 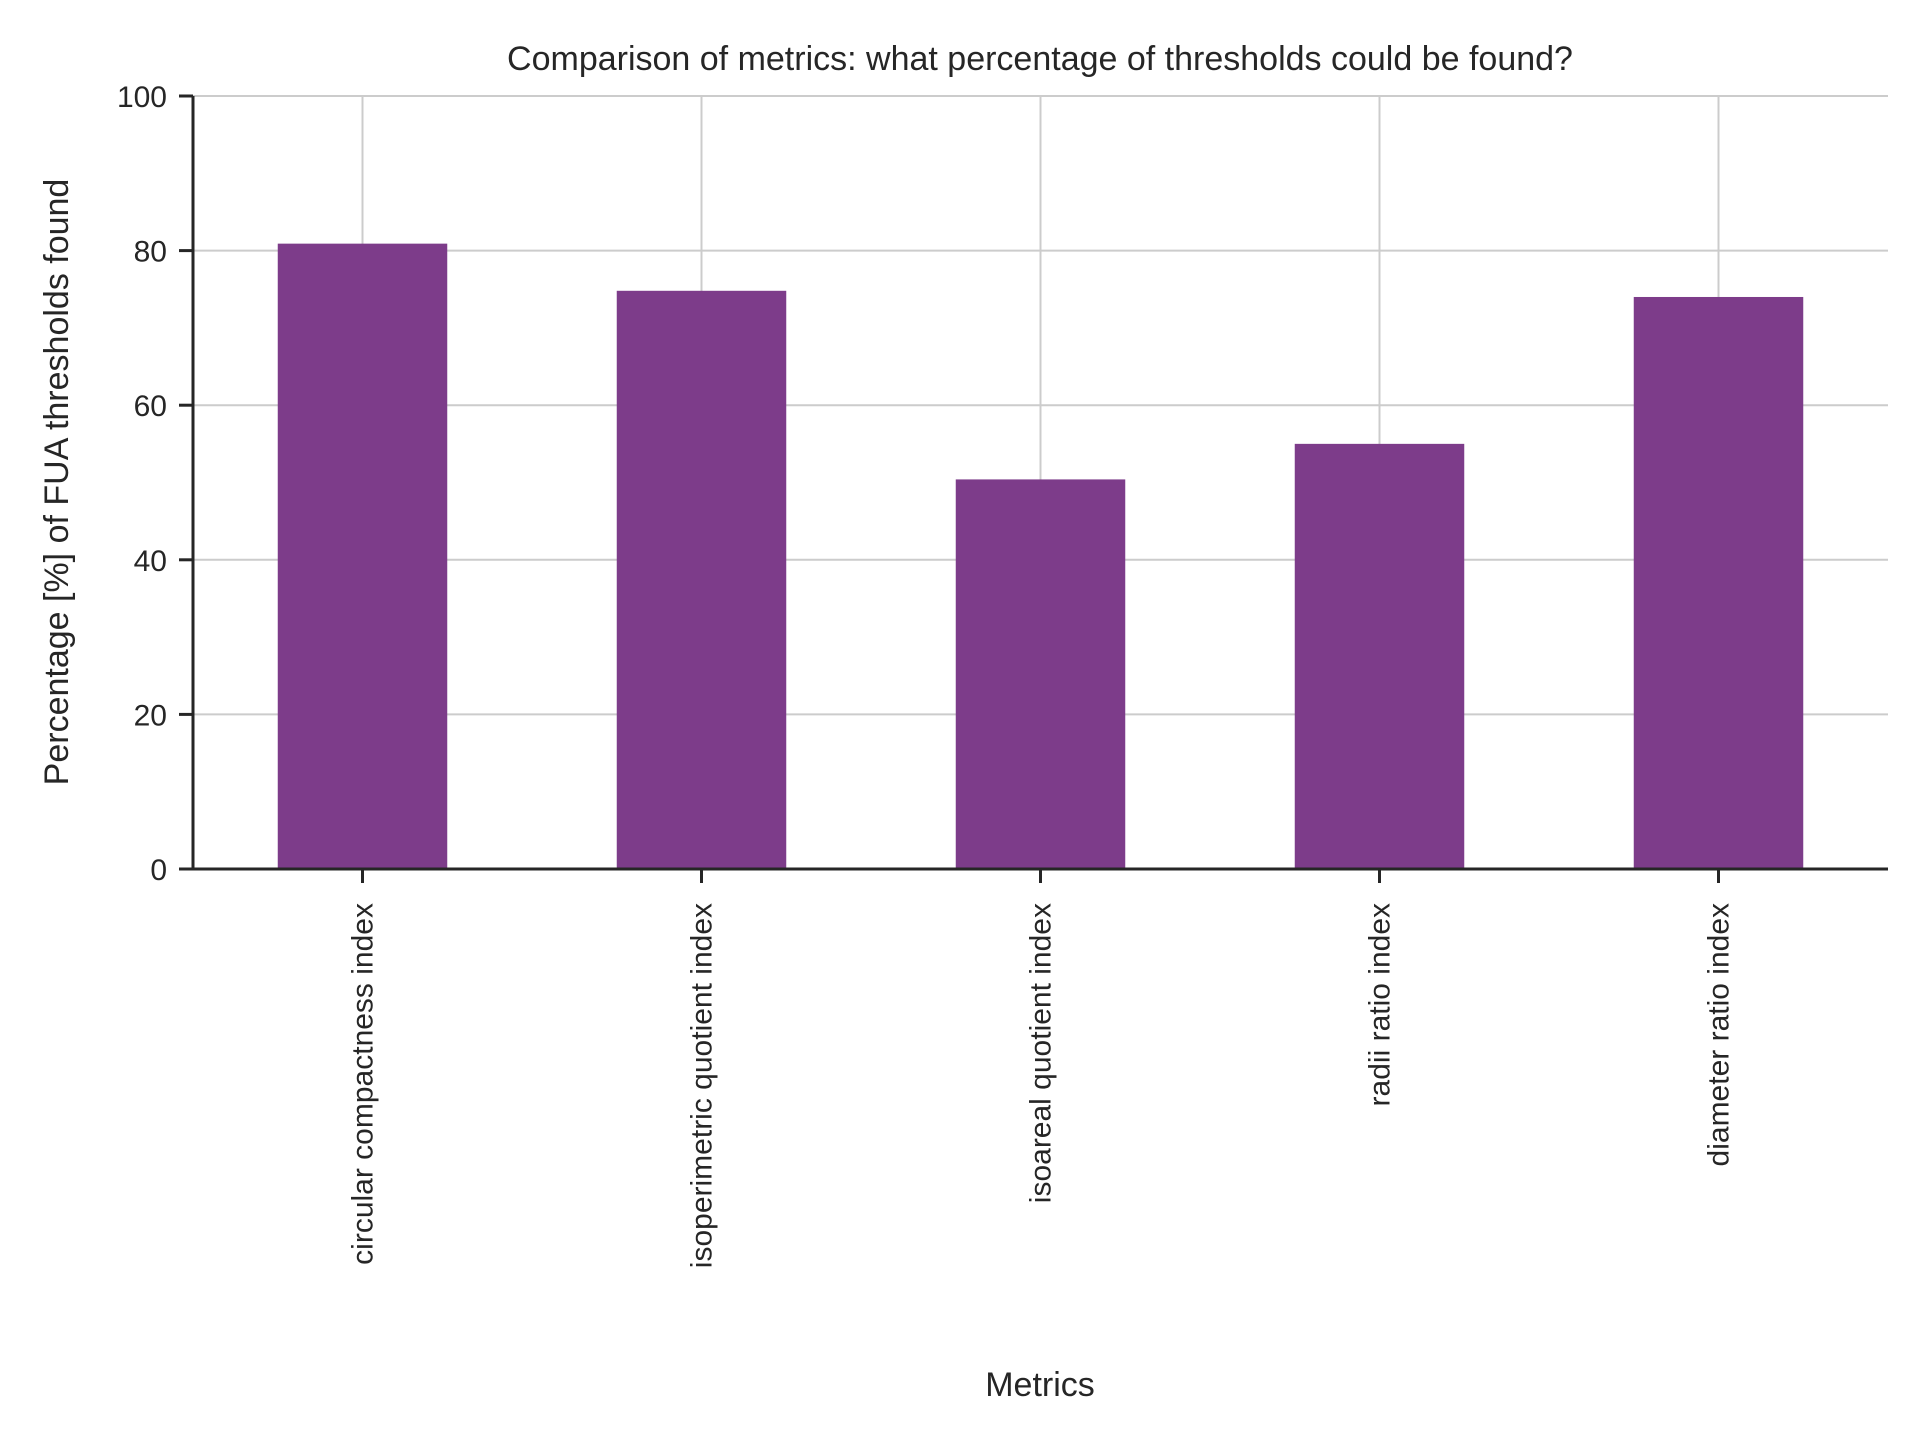 I want to click on x-tick-label: radii ratio index, so click(x=1380, y=1004).